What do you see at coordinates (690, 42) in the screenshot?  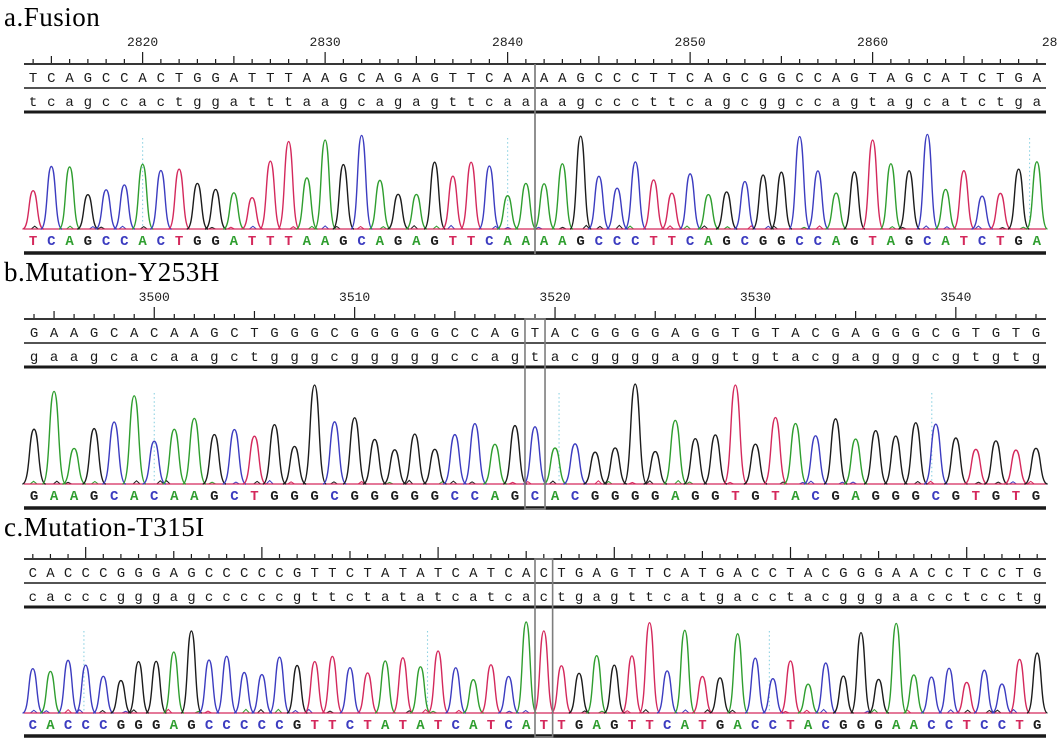 I see `ruler-number: 2850` at bounding box center [690, 42].